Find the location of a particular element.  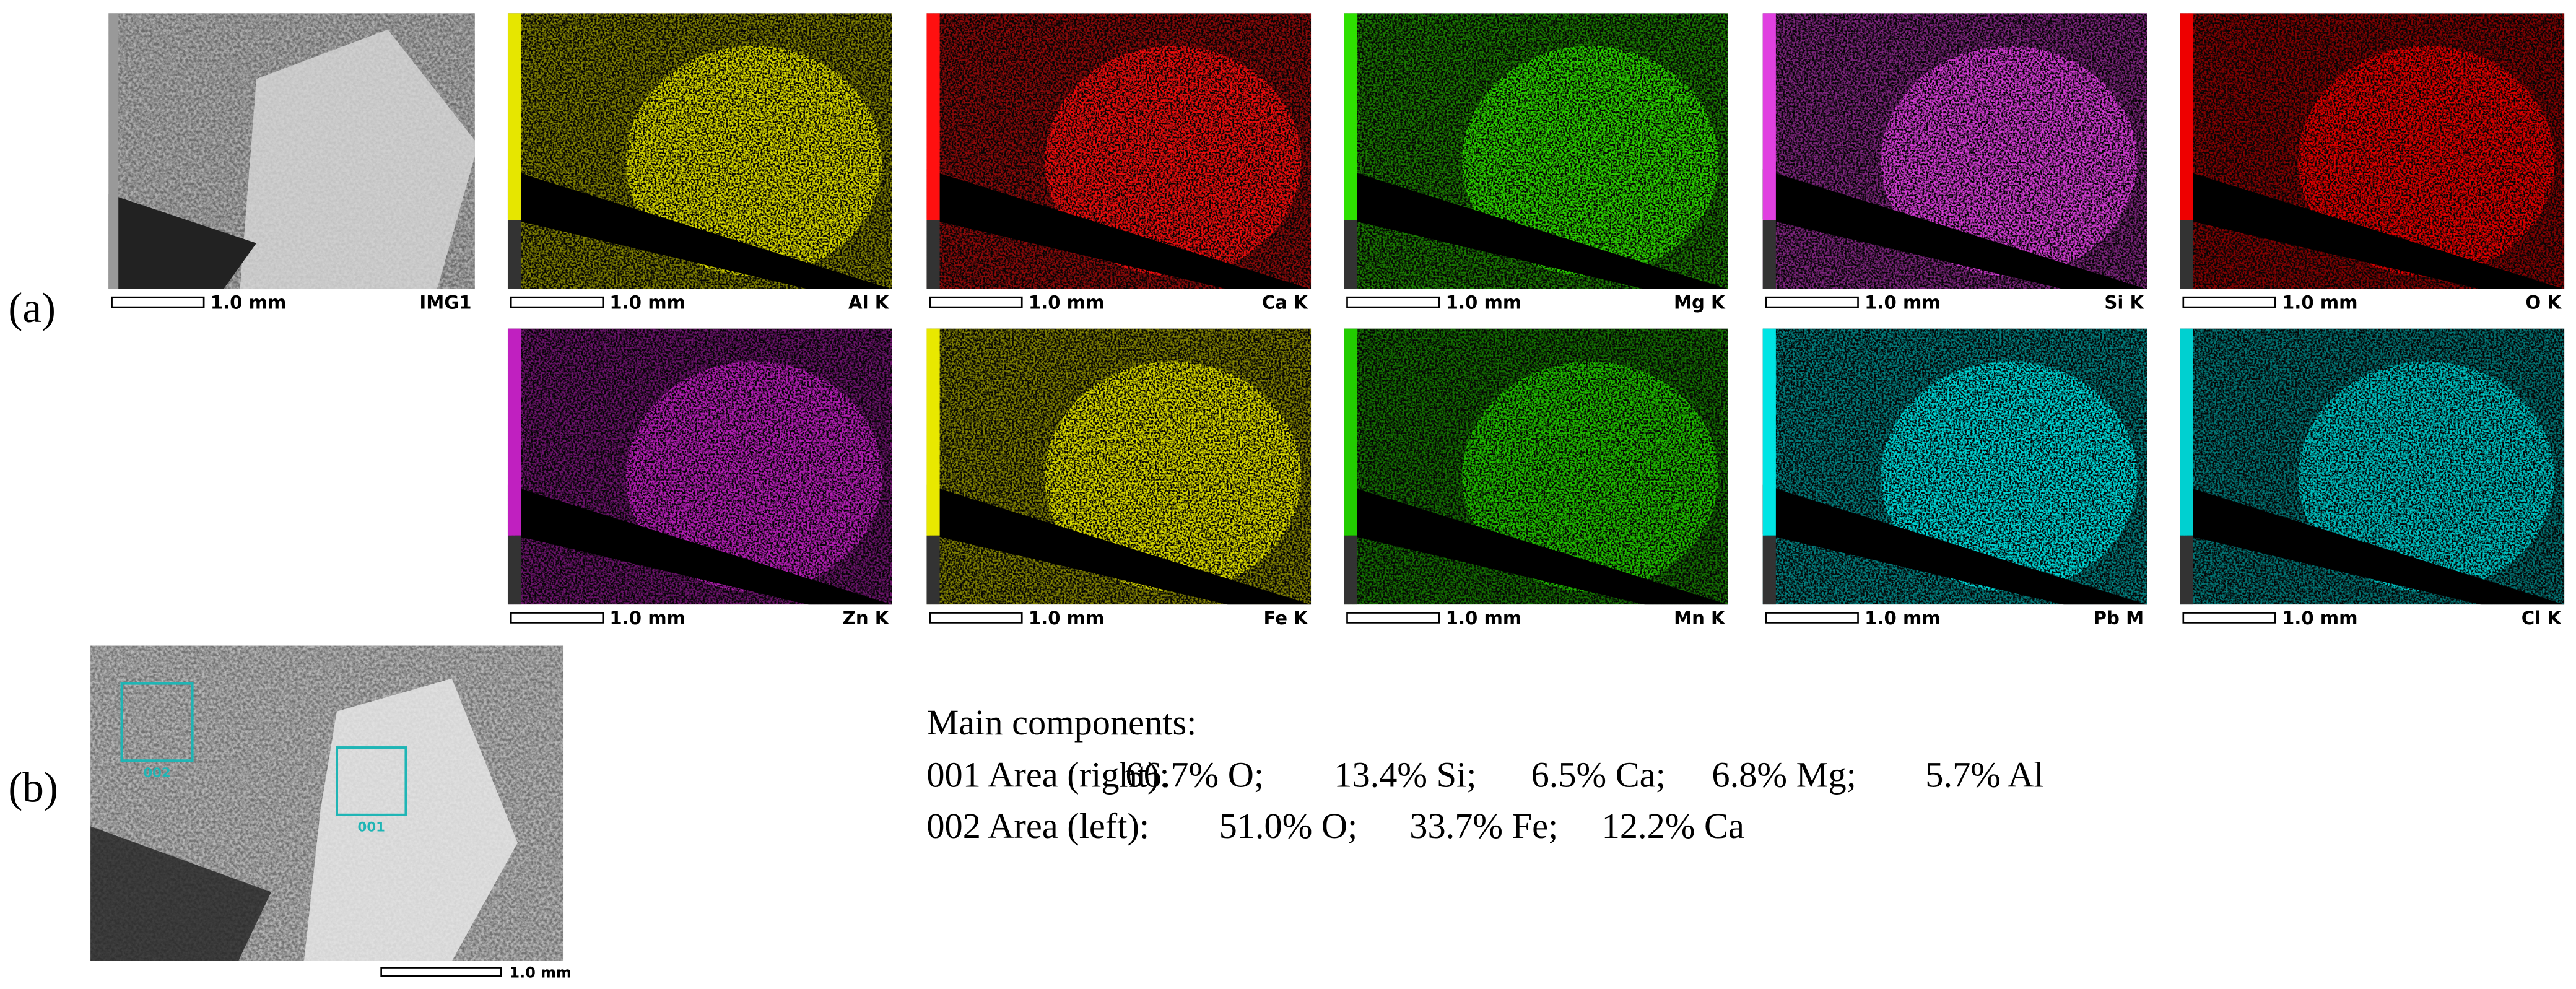

map-label: Mn K is located at coordinates (1700, 618).